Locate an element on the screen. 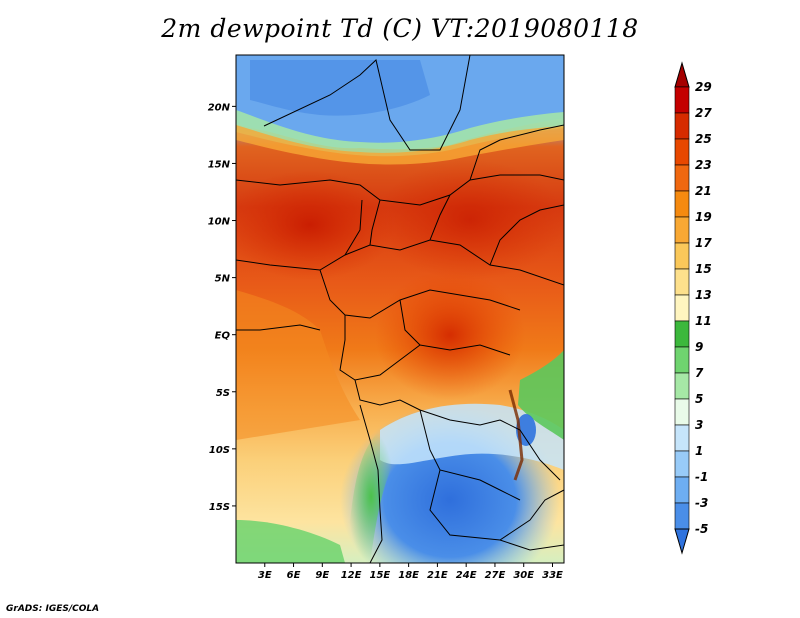 This screenshot has height=618, width=800. lat-label: 10N is located at coordinates (219, 222).